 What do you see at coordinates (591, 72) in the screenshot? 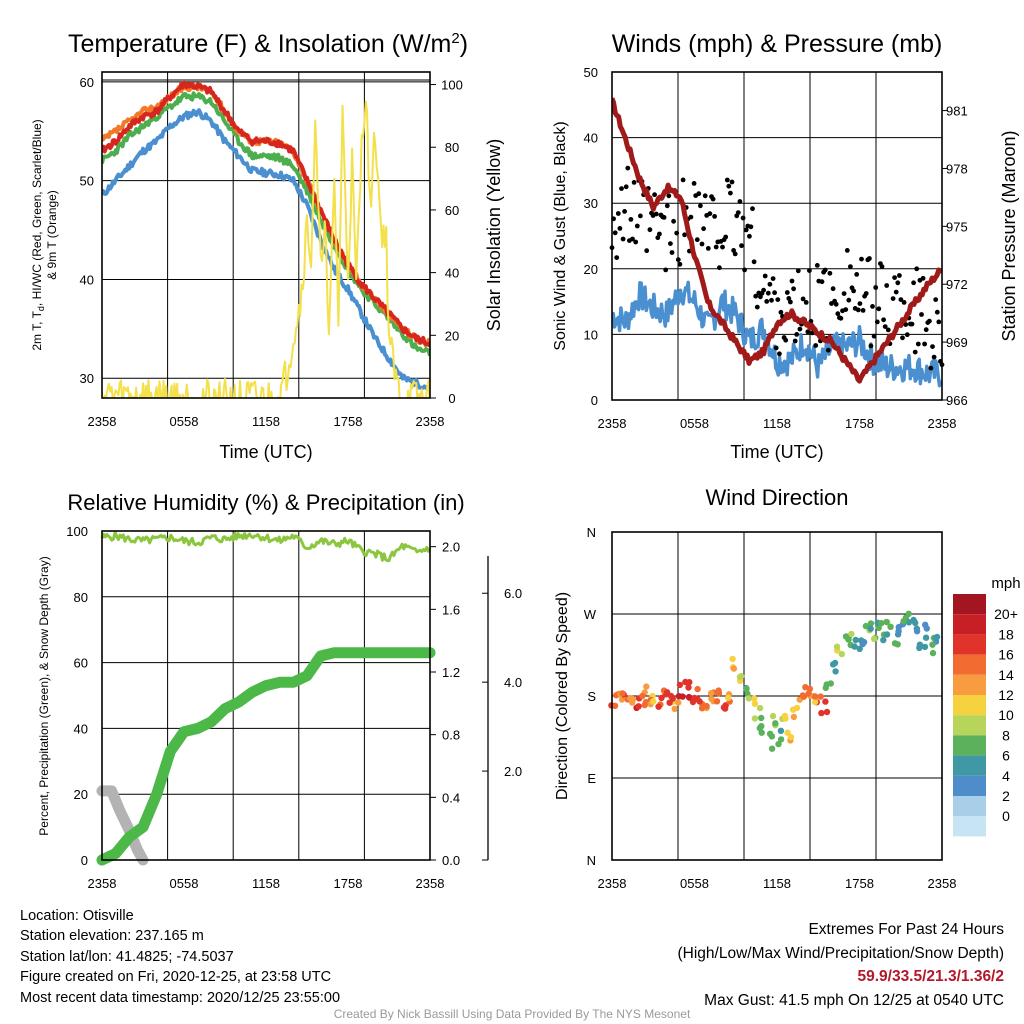
I see `wind-y-tick-label: 50` at bounding box center [591, 72].